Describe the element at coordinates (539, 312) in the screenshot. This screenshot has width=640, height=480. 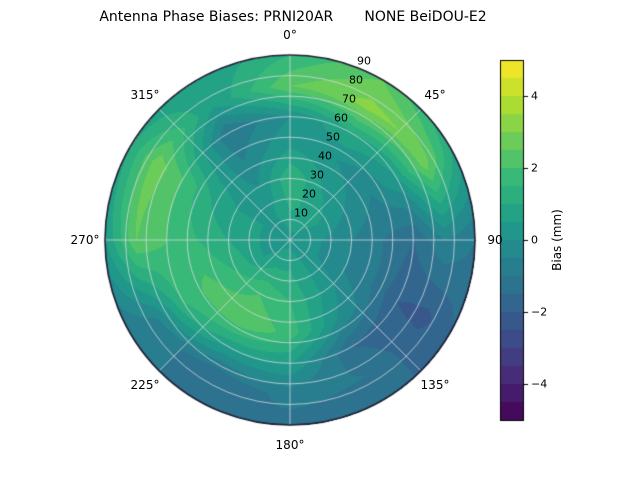
I see `colorbar-tick-label: −2` at that location.